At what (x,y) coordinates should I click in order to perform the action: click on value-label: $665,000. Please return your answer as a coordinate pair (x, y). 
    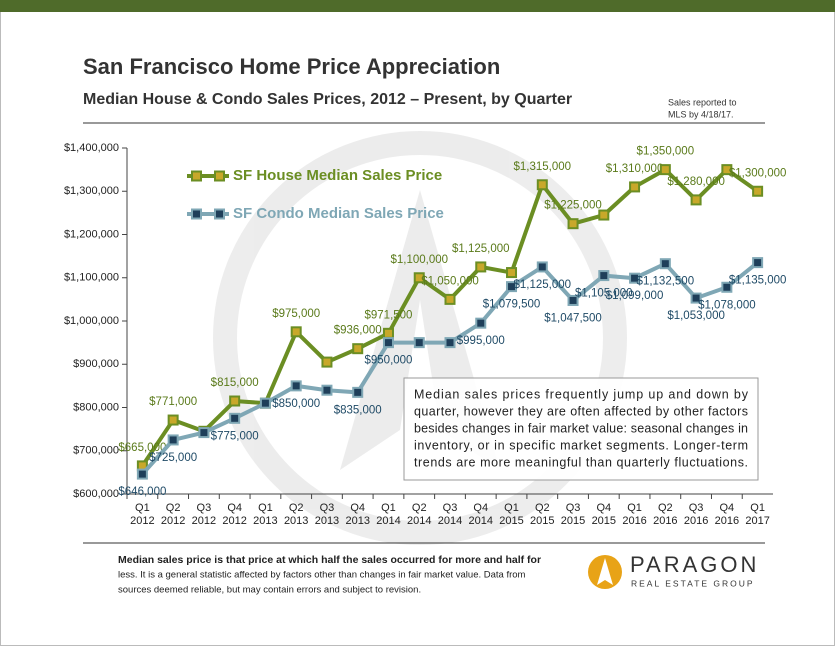
    Looking at the image, I should click on (142, 448).